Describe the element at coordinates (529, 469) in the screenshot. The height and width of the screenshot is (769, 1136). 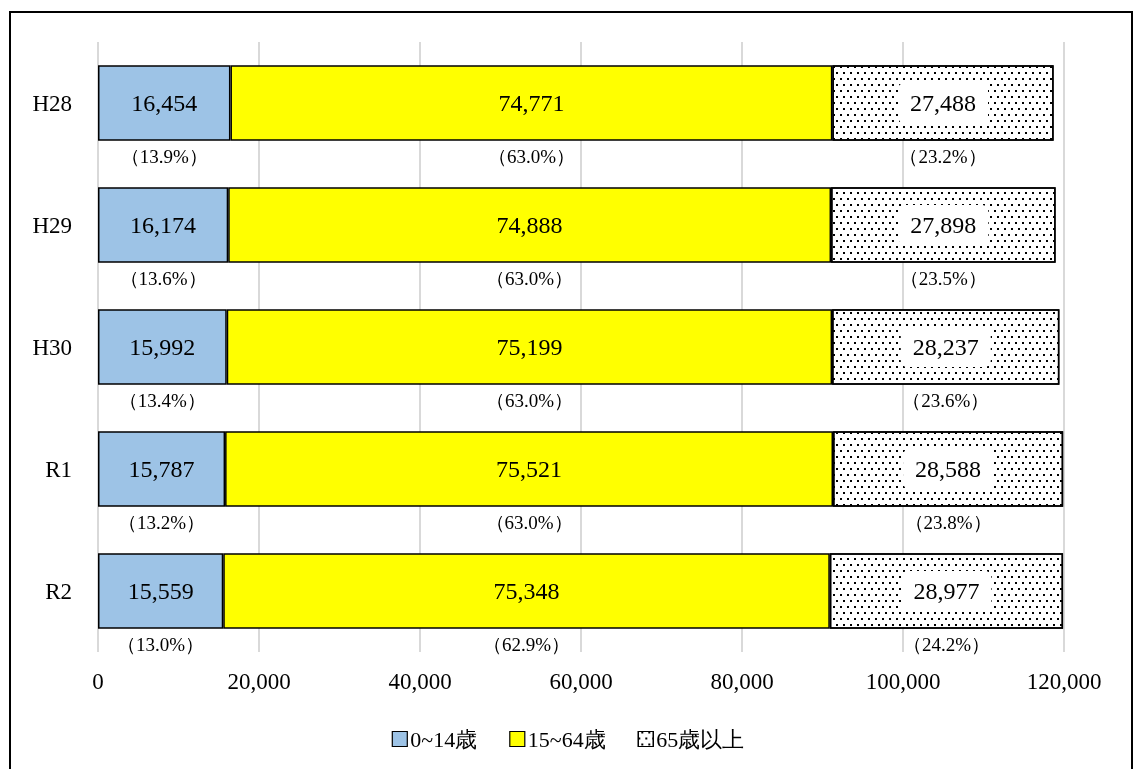
I see `data-label: 75,521` at that location.